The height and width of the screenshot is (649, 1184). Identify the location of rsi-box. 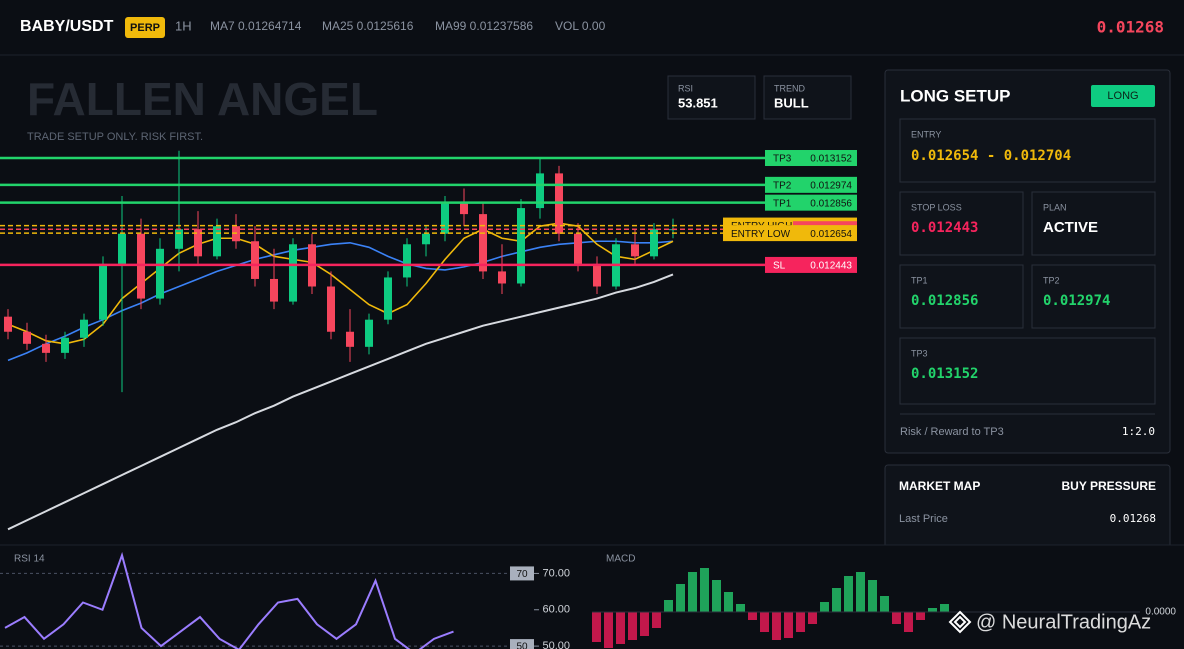
(711, 97).